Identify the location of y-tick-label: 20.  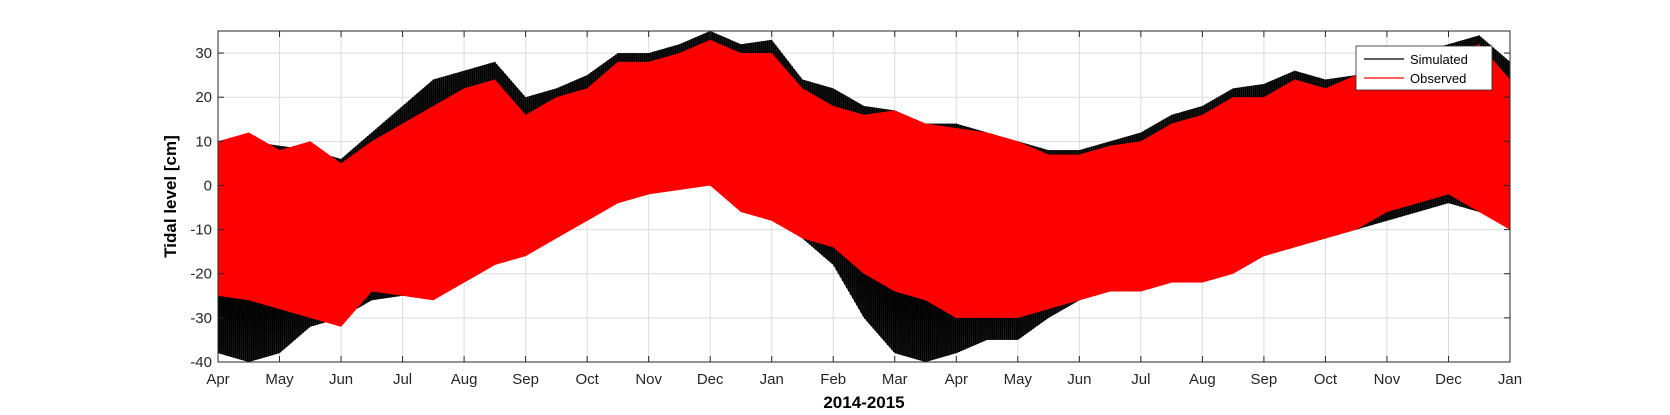
(203, 97).